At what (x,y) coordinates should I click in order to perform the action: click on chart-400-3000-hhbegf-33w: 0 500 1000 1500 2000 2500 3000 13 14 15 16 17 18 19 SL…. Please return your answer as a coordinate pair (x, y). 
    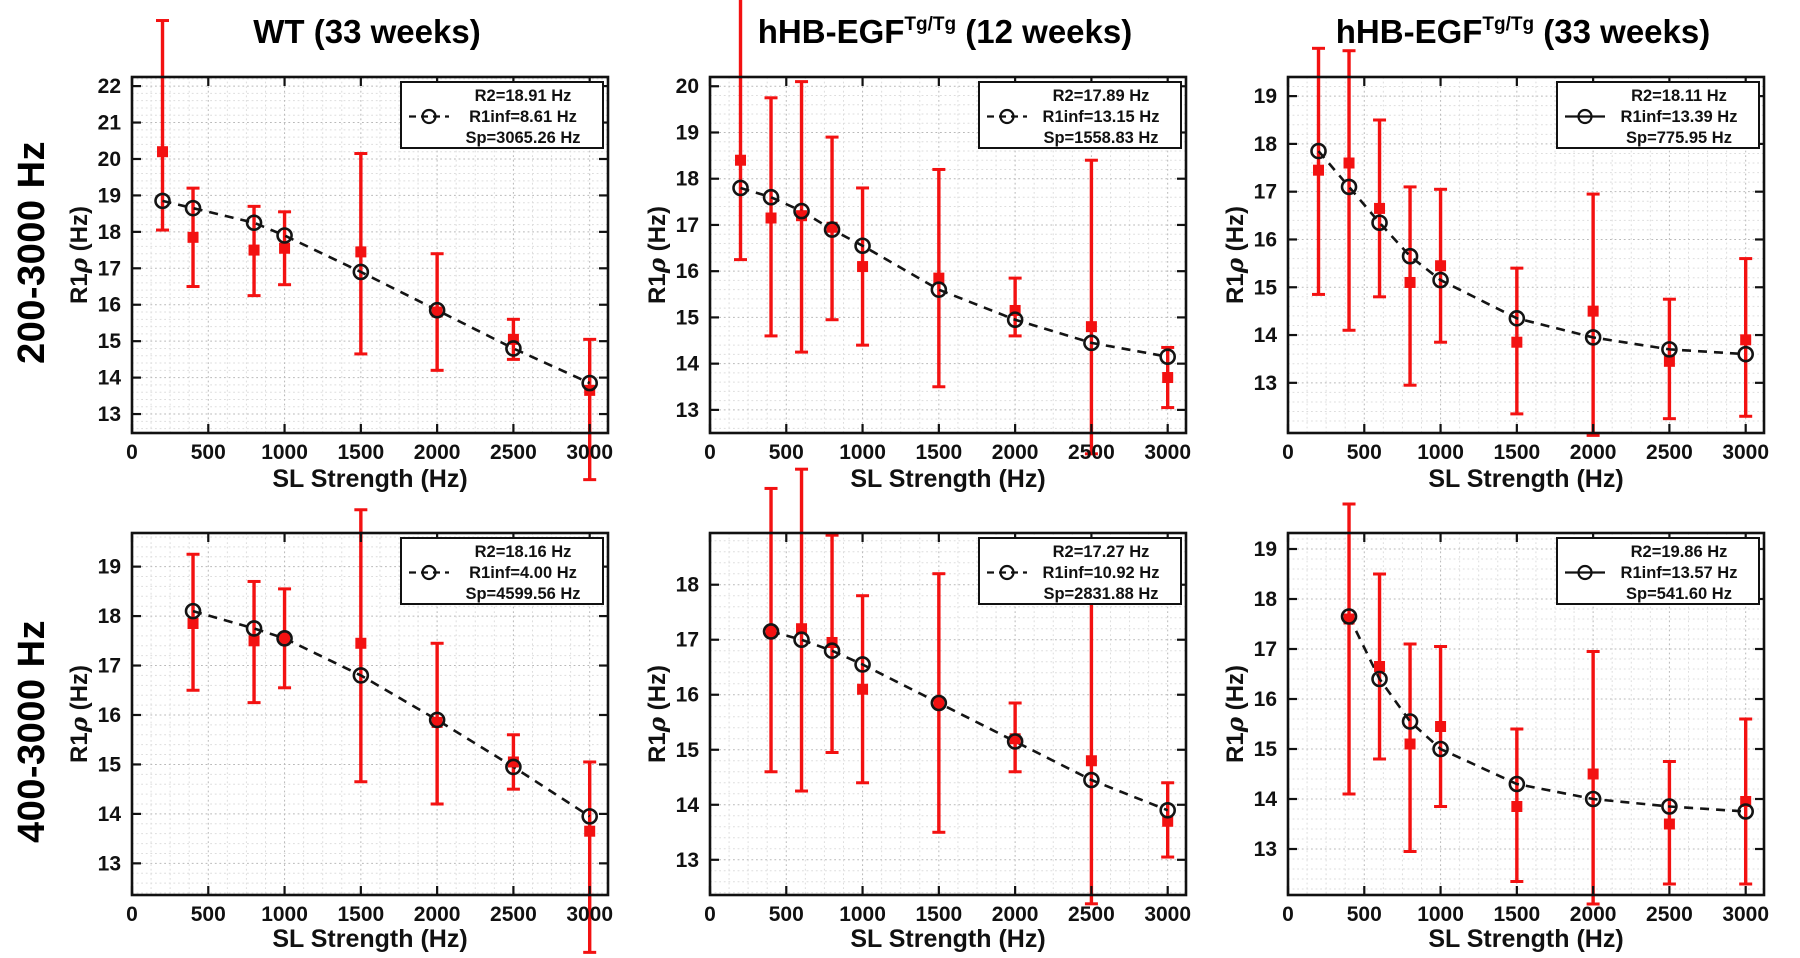
    Looking at the image, I should click on (1495, 727).